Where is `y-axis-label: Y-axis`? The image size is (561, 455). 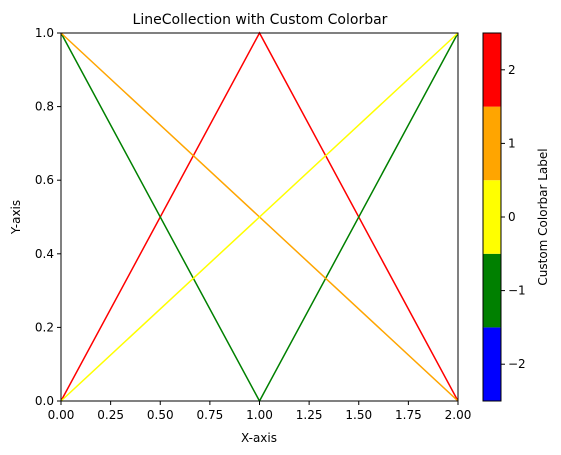
y-axis-label: Y-axis is located at coordinates (16, 217).